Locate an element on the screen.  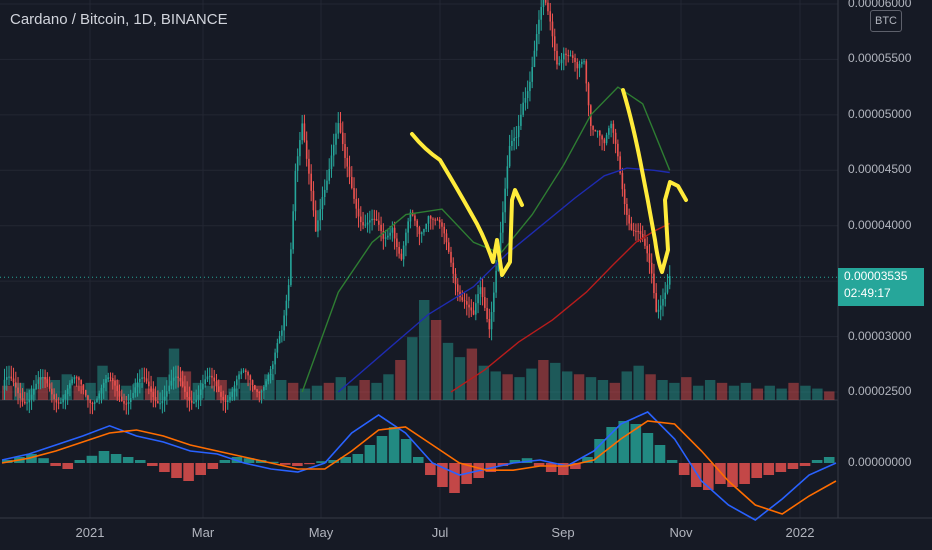
currency-badge: BTC is located at coordinates (886, 21).